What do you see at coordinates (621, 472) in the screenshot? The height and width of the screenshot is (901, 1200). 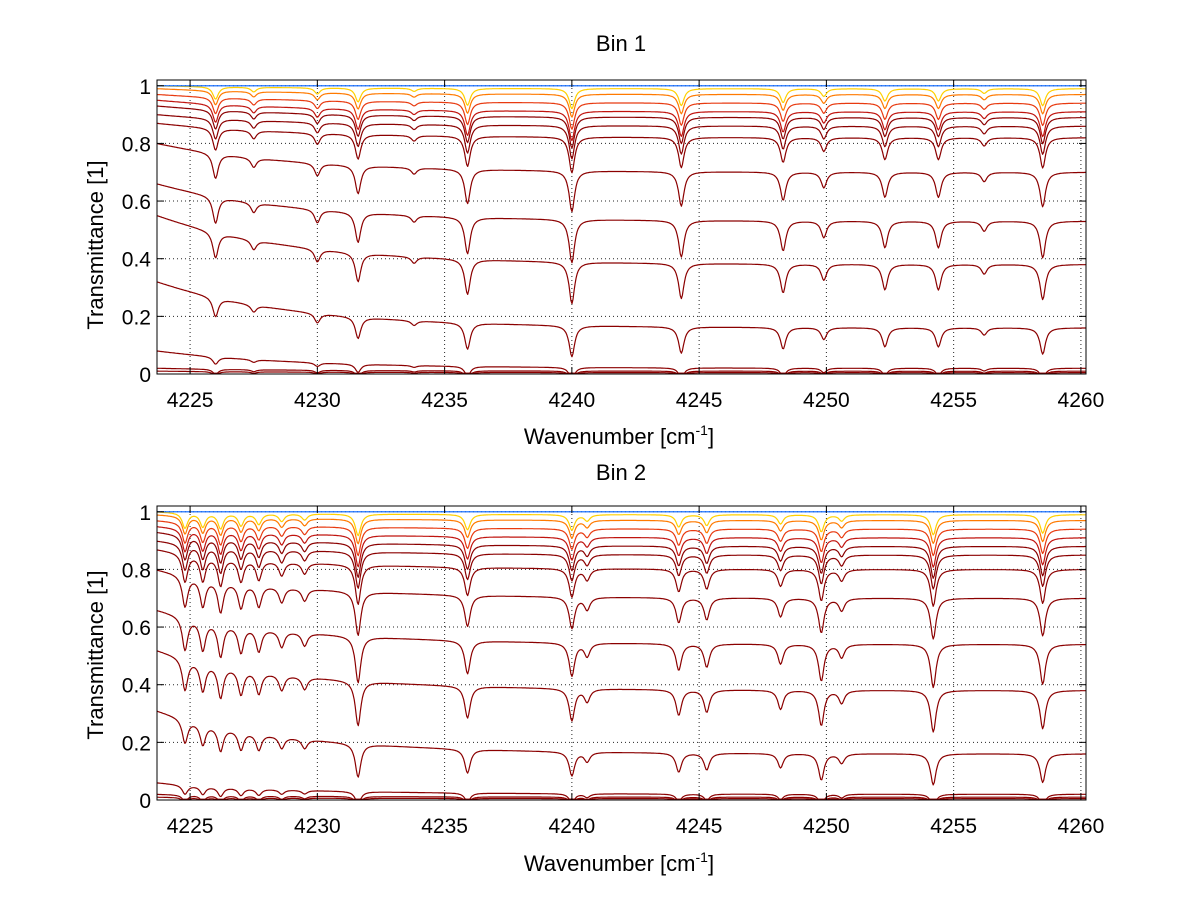 I see `chart-title: Bin 2` at bounding box center [621, 472].